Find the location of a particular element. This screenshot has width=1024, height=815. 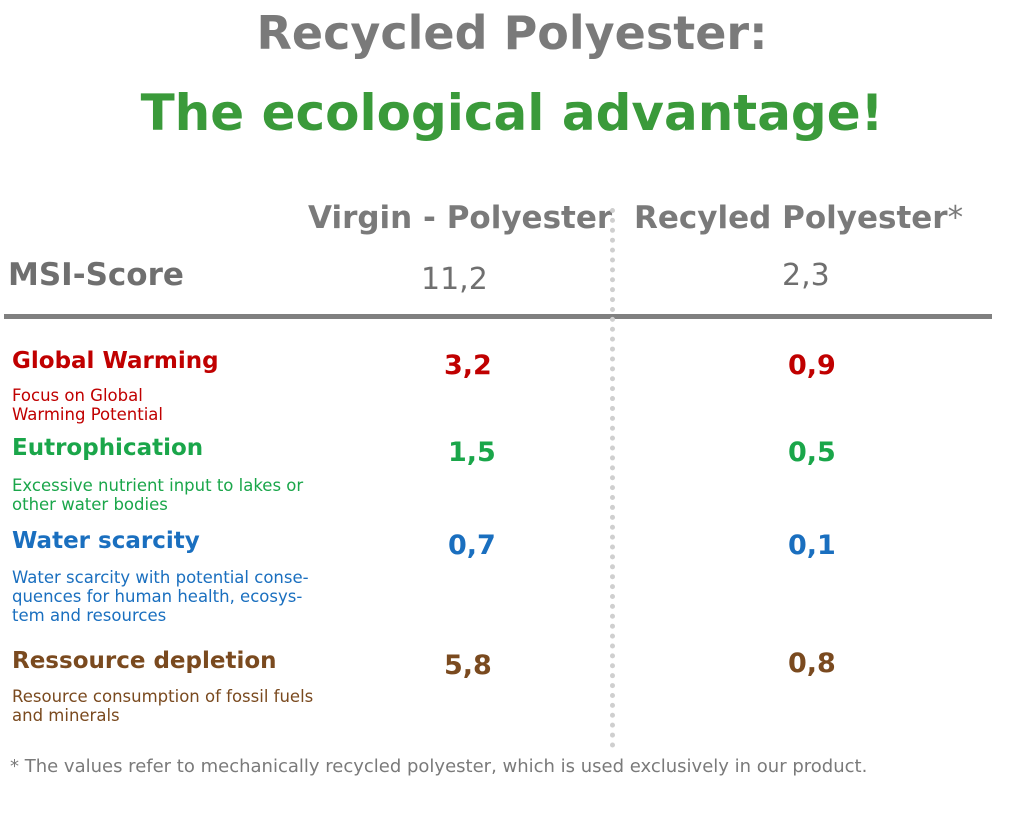

value-recycled: 0,1 is located at coordinates (812, 545).